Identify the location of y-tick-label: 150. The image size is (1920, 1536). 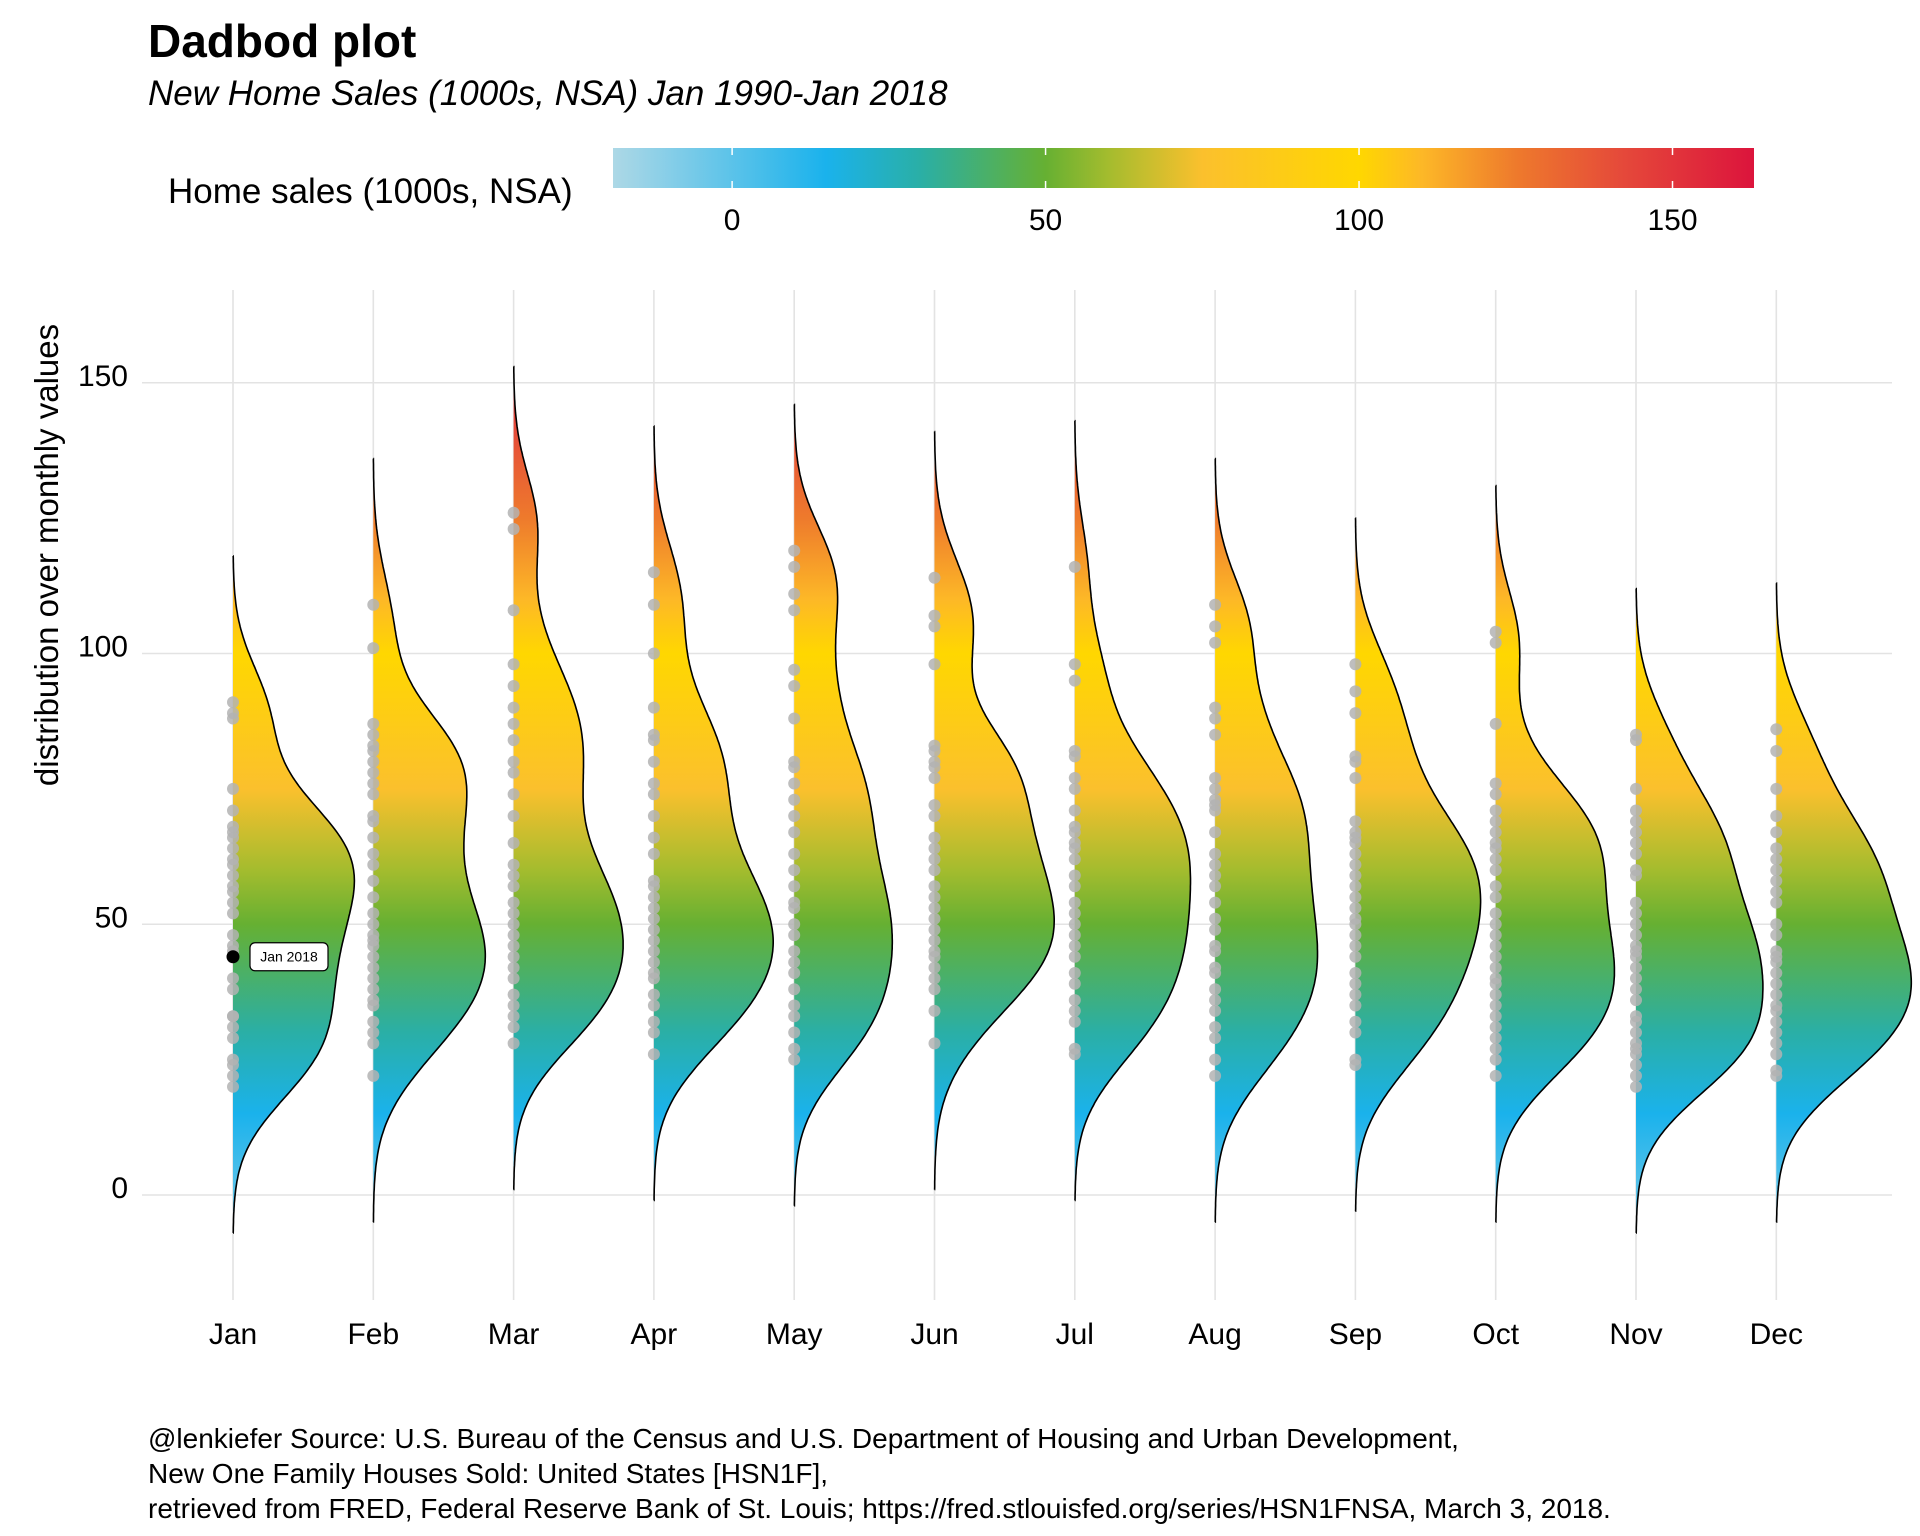
(103, 376).